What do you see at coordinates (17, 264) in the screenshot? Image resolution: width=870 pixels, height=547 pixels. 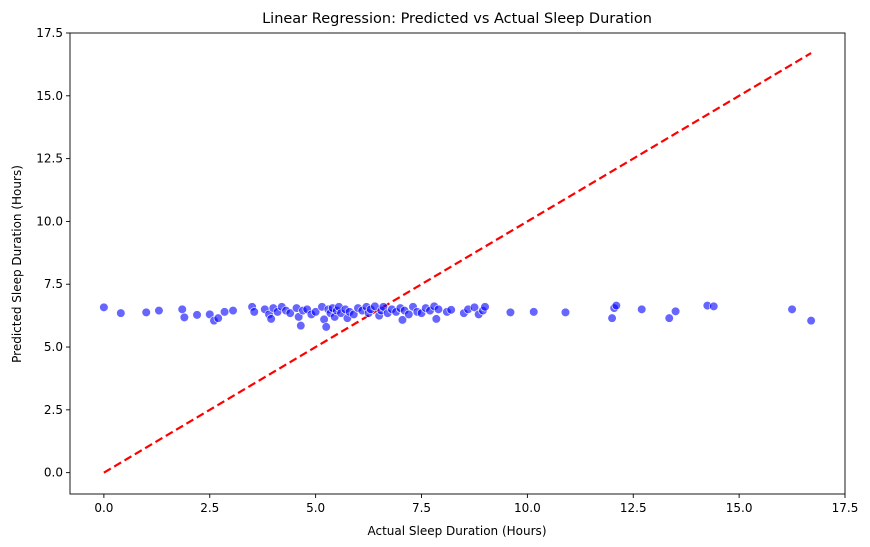 I see `y-axis-label: Predicted Sleep Duration (Hours)` at bounding box center [17, 264].